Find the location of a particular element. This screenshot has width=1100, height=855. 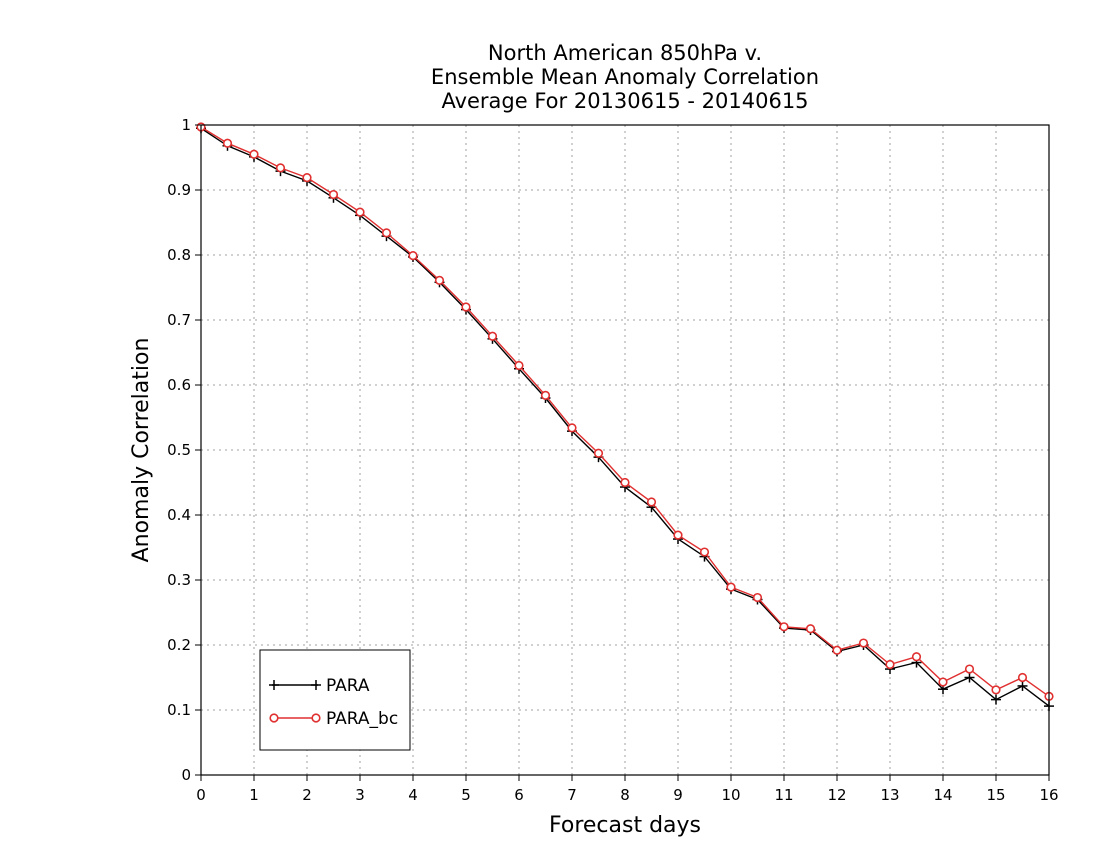

x-tick-label: 3 is located at coordinates (360, 795).